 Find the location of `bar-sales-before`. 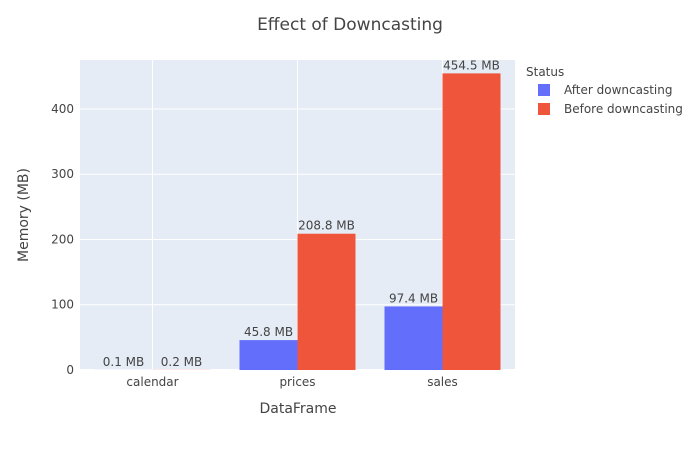

bar-sales-before is located at coordinates (471, 222).